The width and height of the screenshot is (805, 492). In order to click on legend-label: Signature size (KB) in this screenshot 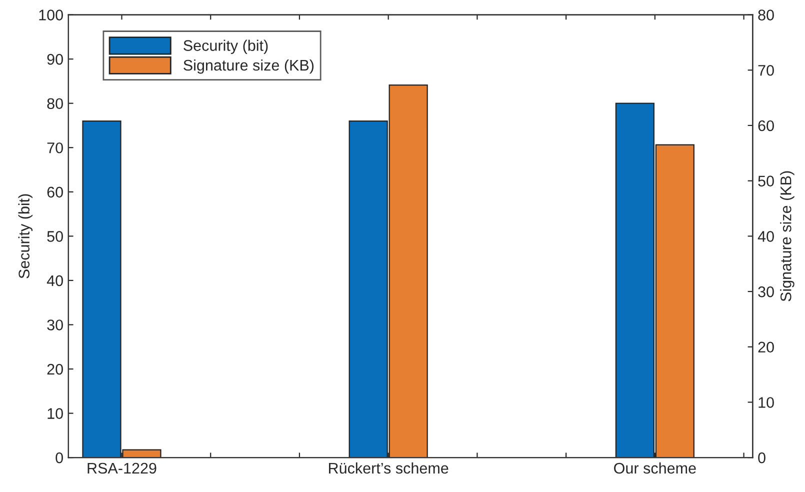, I will do `click(249, 66)`.